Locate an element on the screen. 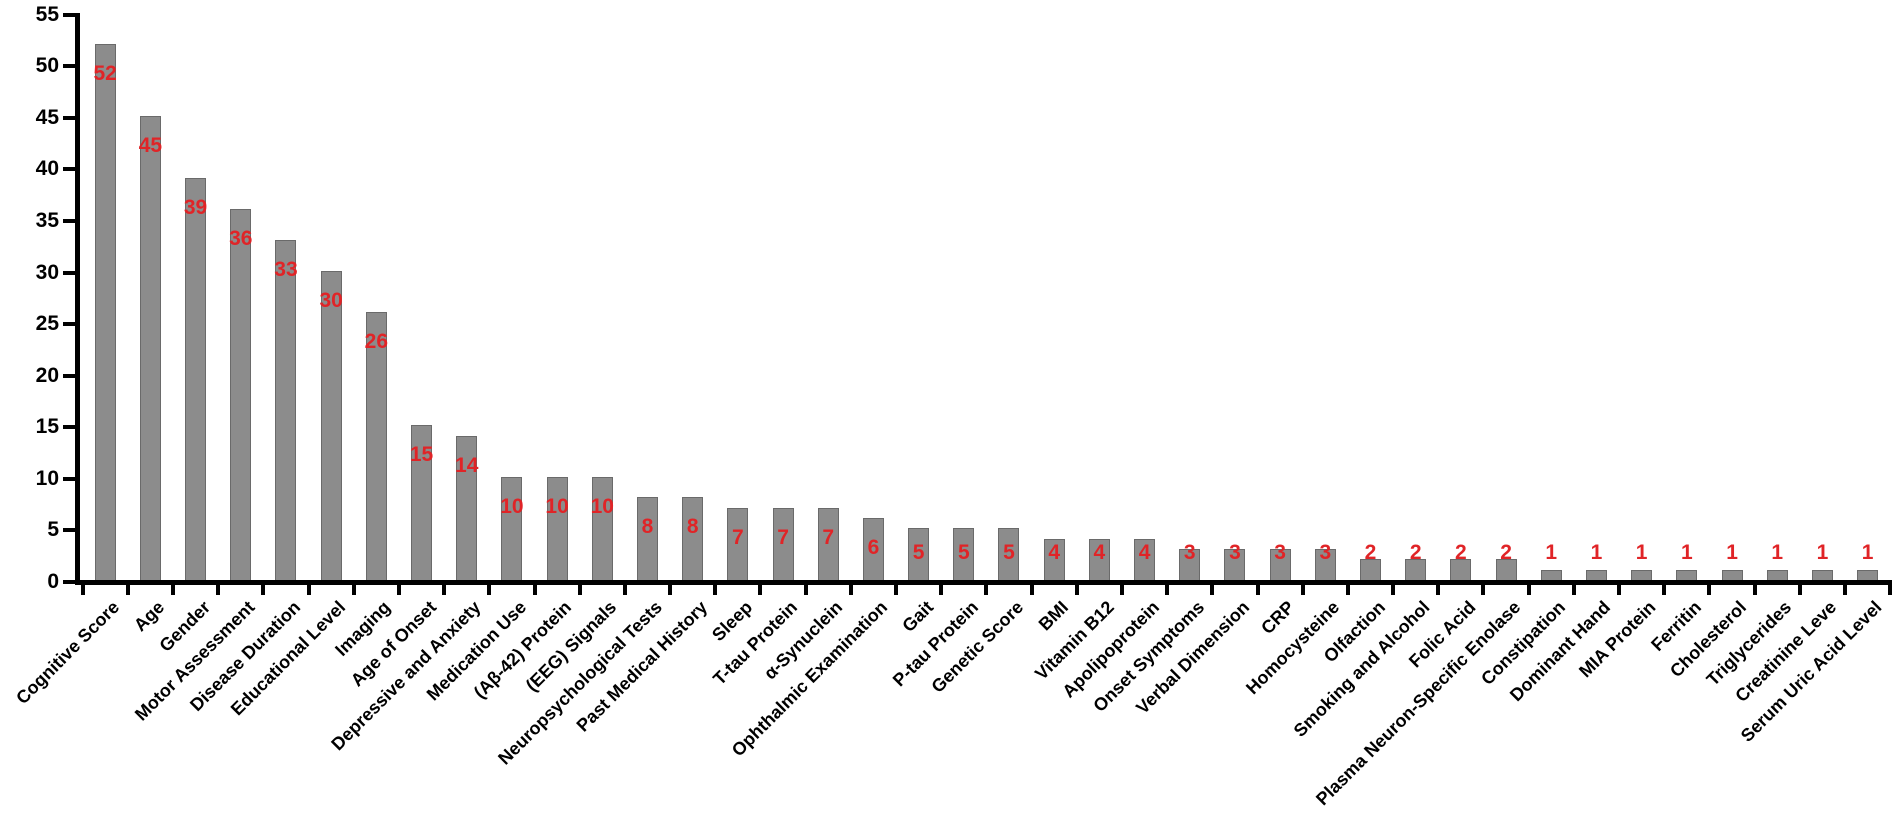 This screenshot has width=1901, height=835. bar-value-label: 6 is located at coordinates (873, 548).